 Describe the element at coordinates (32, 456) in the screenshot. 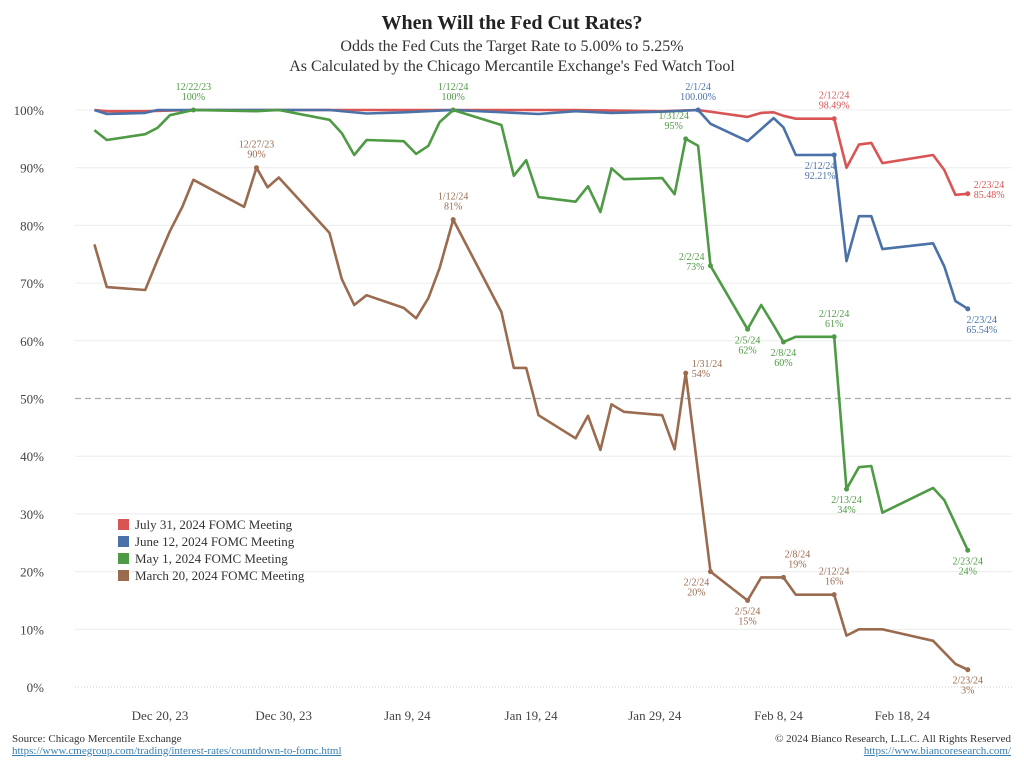

I see `y-tick-label: 40%` at that location.